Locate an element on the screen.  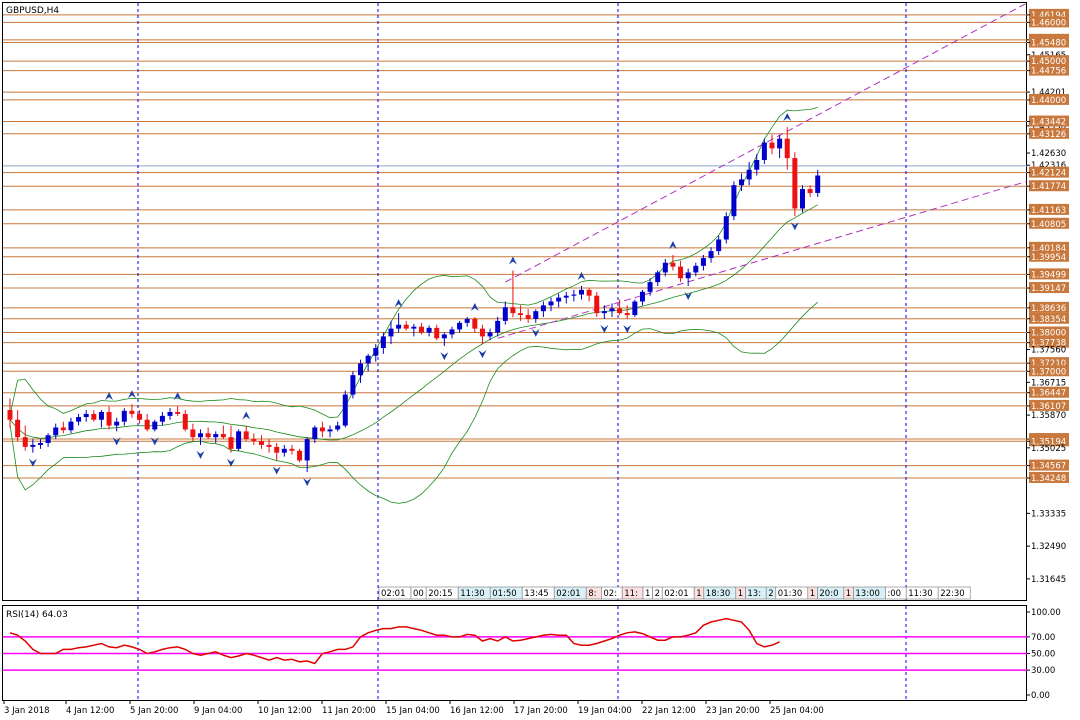
channel-lower is located at coordinates (762, 259).